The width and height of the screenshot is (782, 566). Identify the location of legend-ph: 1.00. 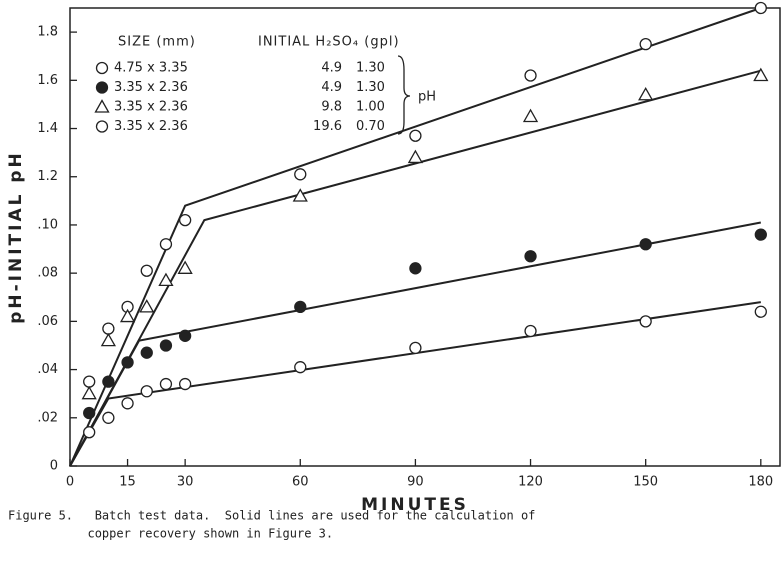
(370, 107).